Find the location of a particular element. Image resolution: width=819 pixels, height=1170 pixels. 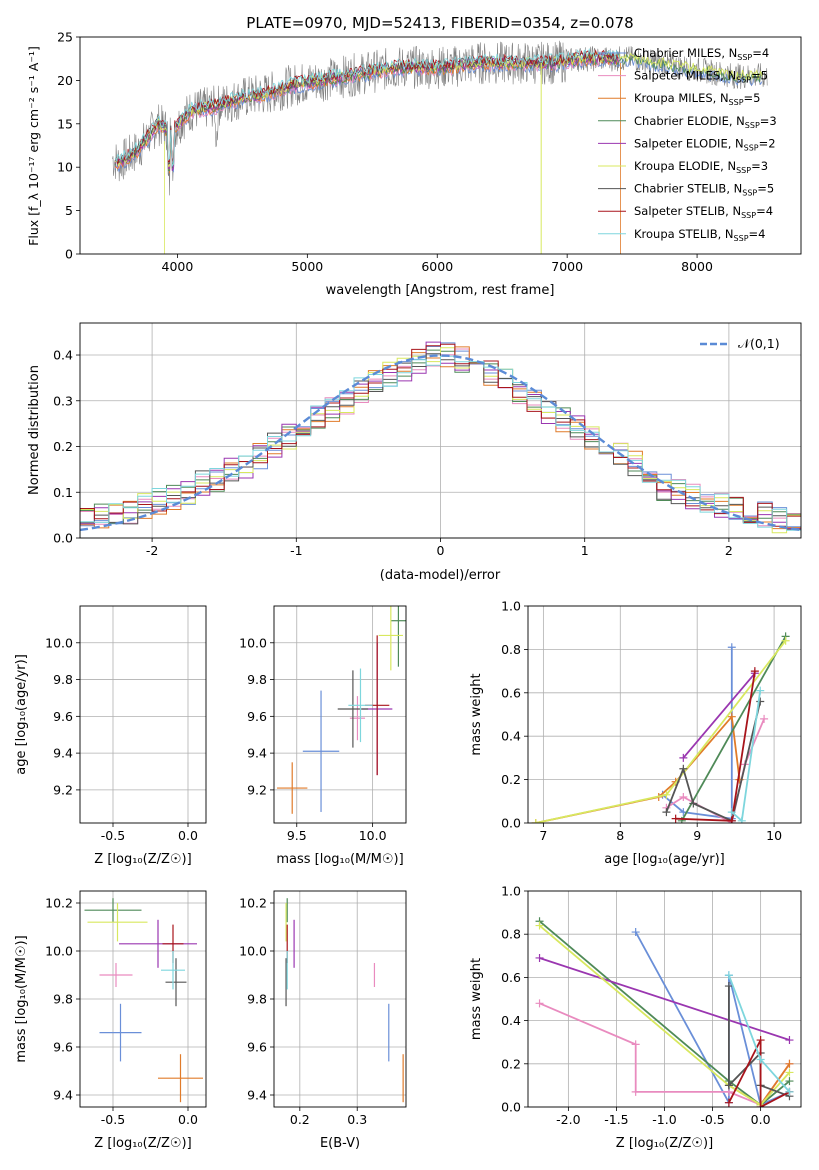

x-tick-label: -1.0 is located at coordinates (664, 1119).